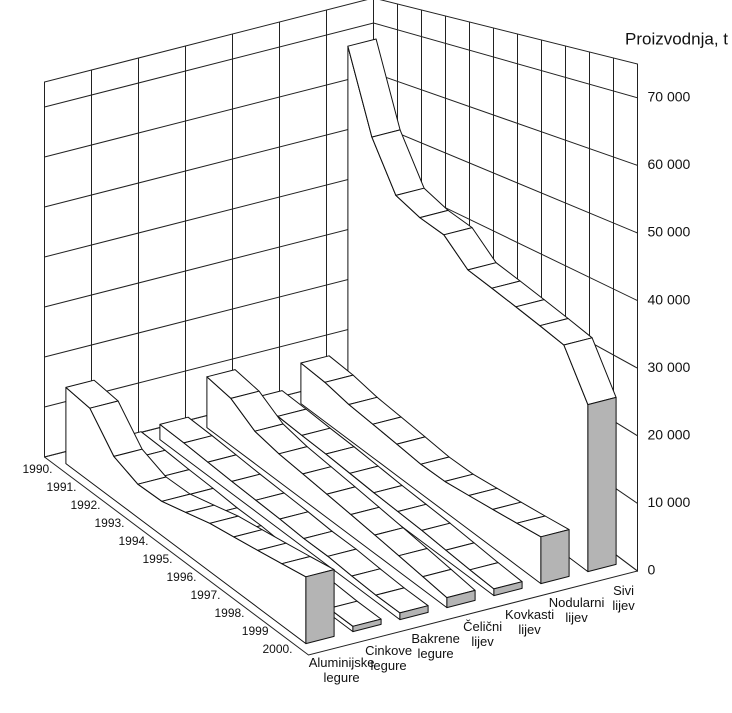 The height and width of the screenshot is (713, 732). What do you see at coordinates (181, 577) in the screenshot?
I see `x-tick-label: 1996.` at bounding box center [181, 577].